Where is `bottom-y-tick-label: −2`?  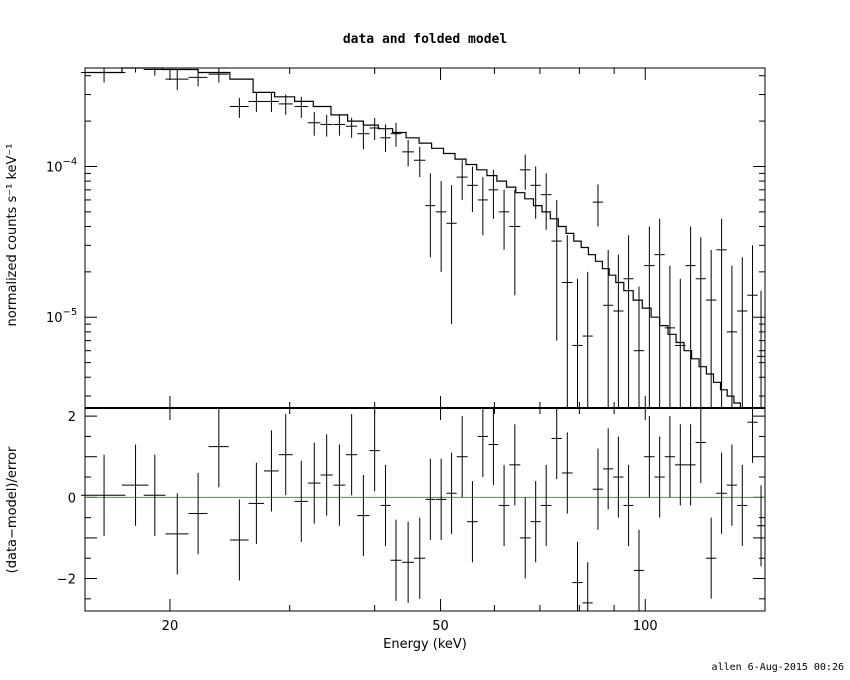 bottom-y-tick-label: −2 is located at coordinates (66, 580).